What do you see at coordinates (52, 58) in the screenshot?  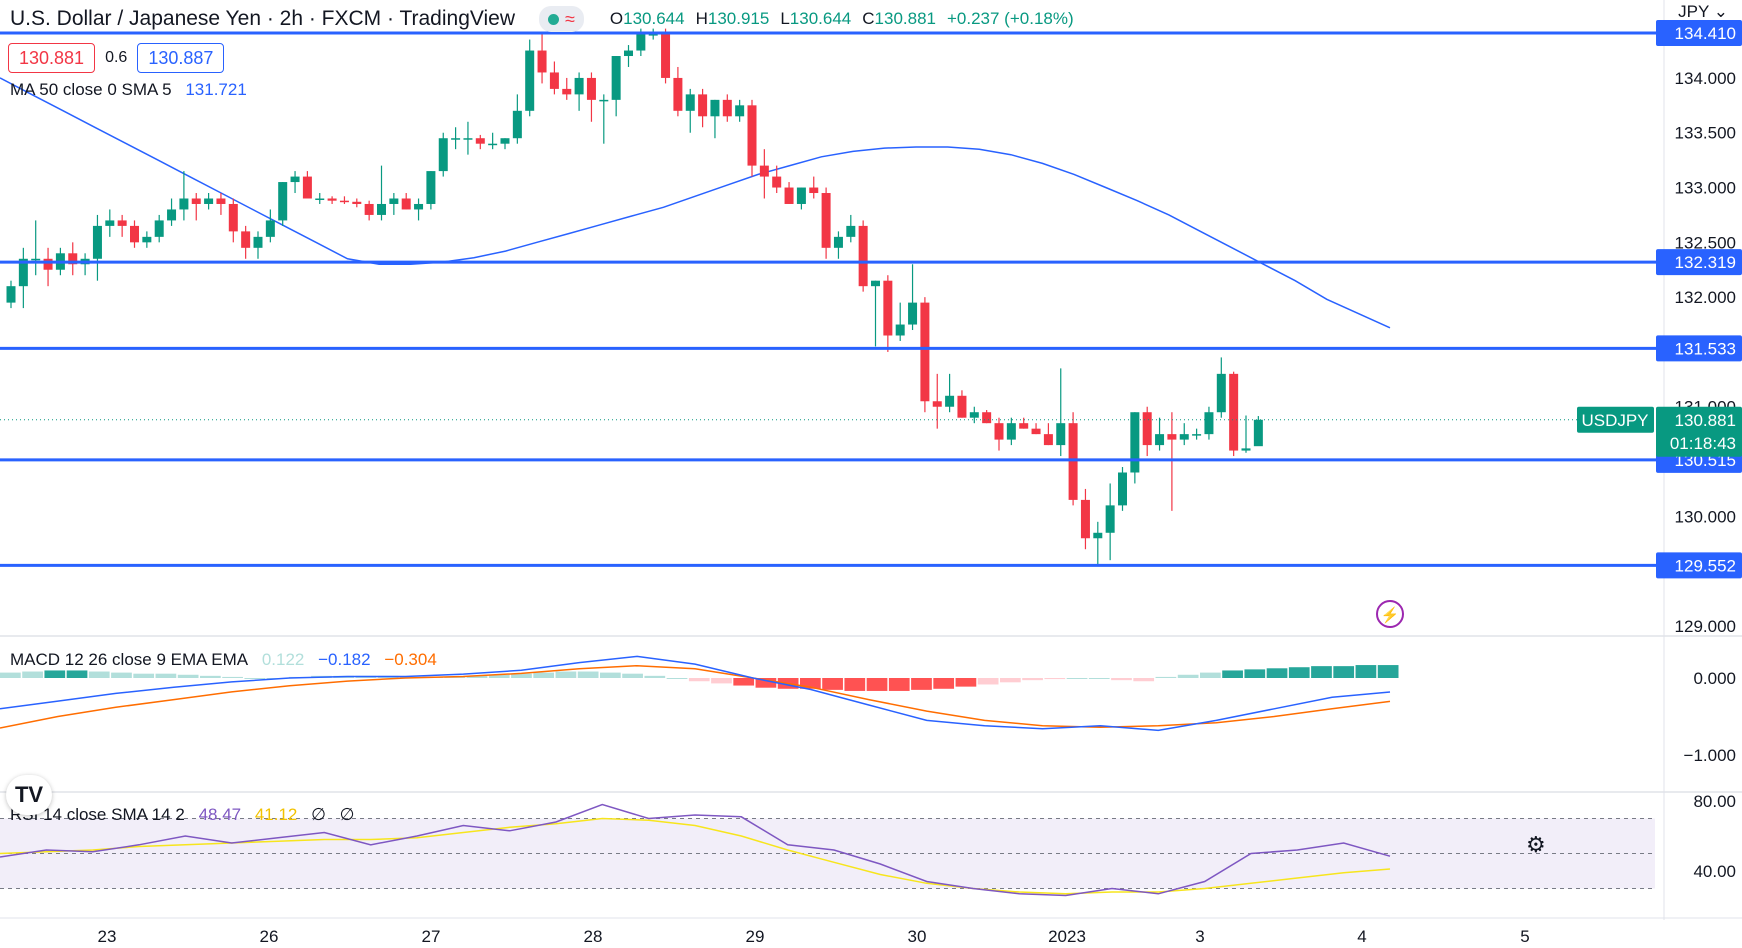 I see `sell-button: 130.881` at bounding box center [52, 58].